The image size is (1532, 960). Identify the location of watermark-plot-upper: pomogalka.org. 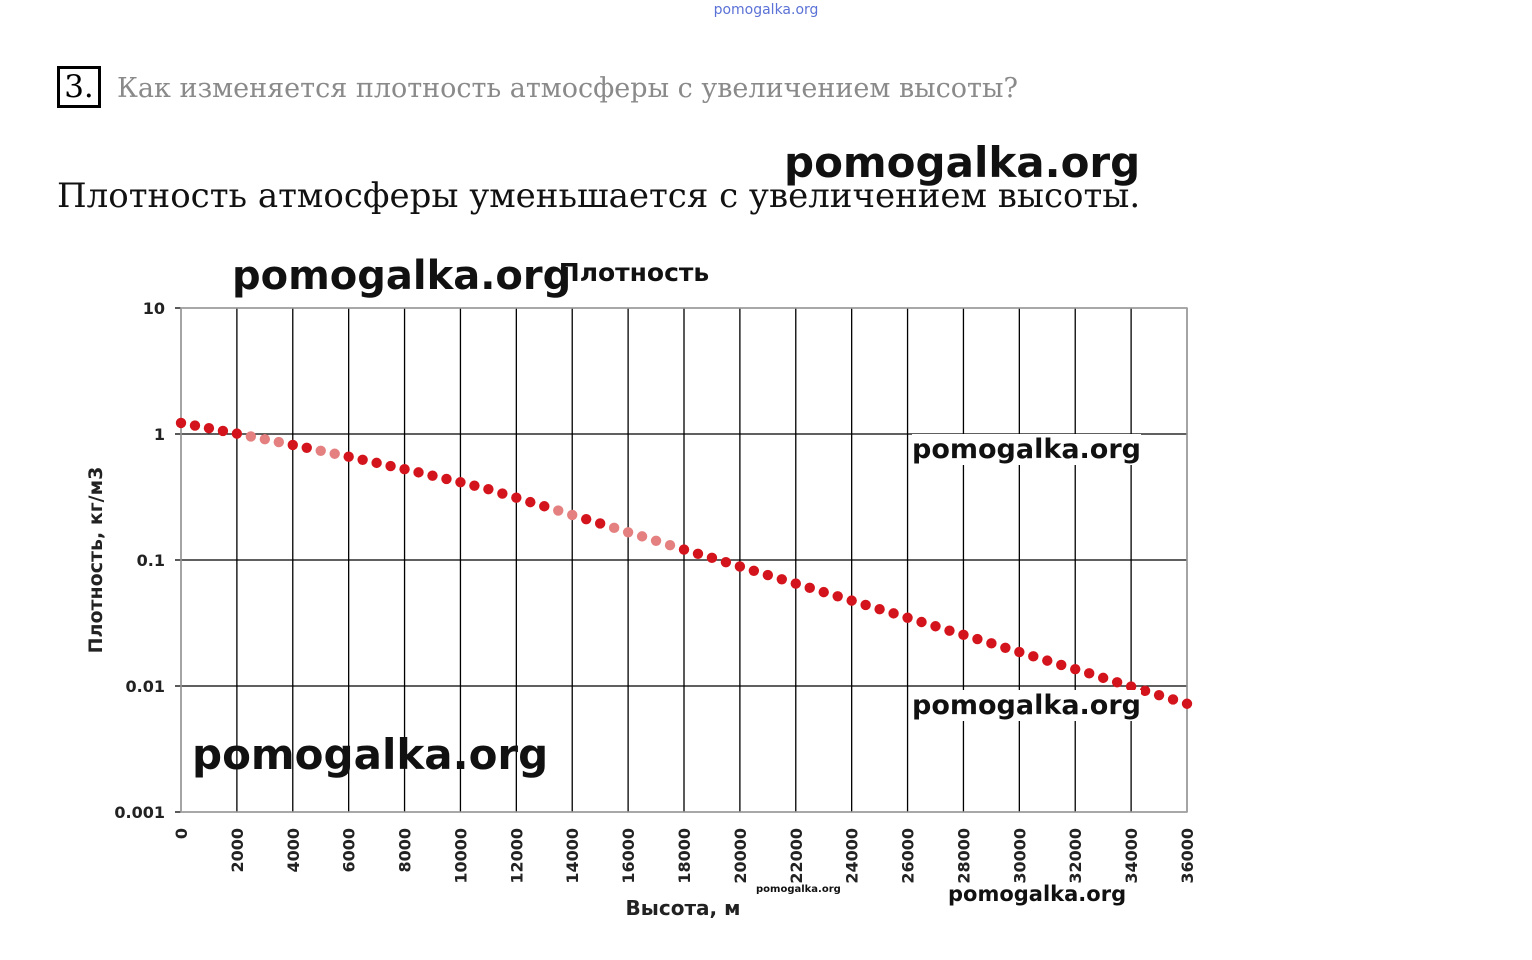
(1026, 449).